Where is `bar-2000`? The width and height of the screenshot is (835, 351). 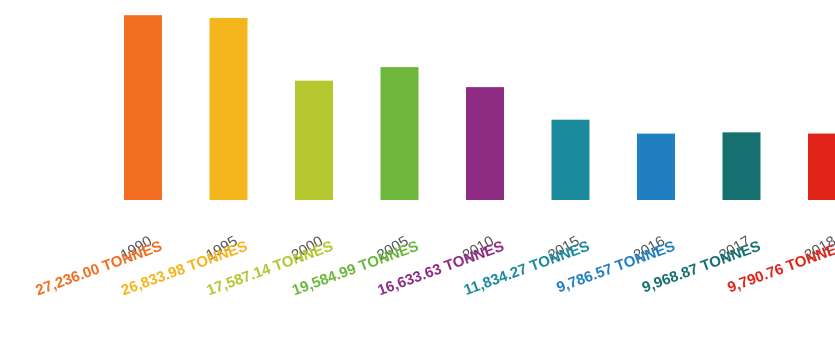 bar-2000 is located at coordinates (314, 140).